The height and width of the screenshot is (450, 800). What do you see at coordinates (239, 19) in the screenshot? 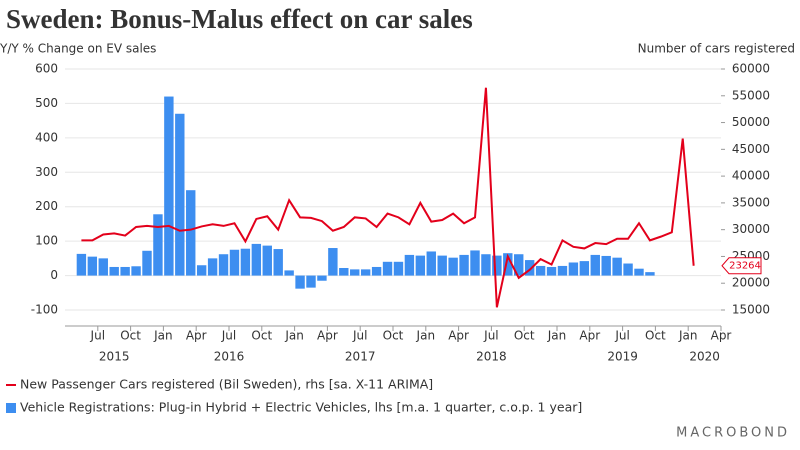
I see `chart-title: Sweden: Bonus-Malus effect on car sales` at bounding box center [239, 19].